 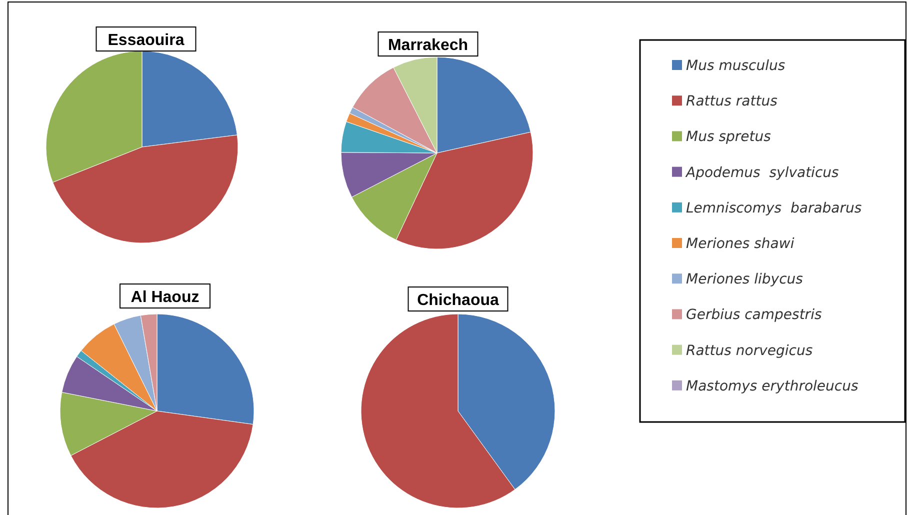 I want to click on legend-label: Meriones libycus, so click(x=744, y=280).